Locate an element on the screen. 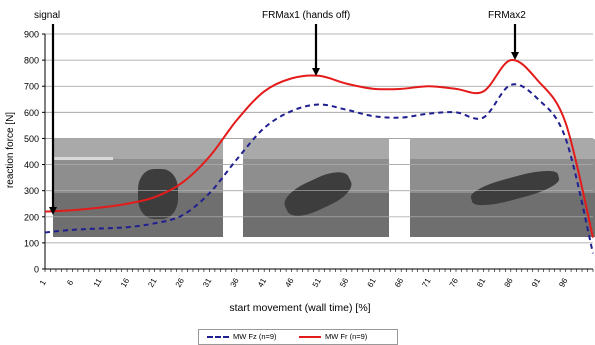 Image resolution: width=595 pixels, height=345 pixels. x-tick-label: 91 is located at coordinates (536, 282).